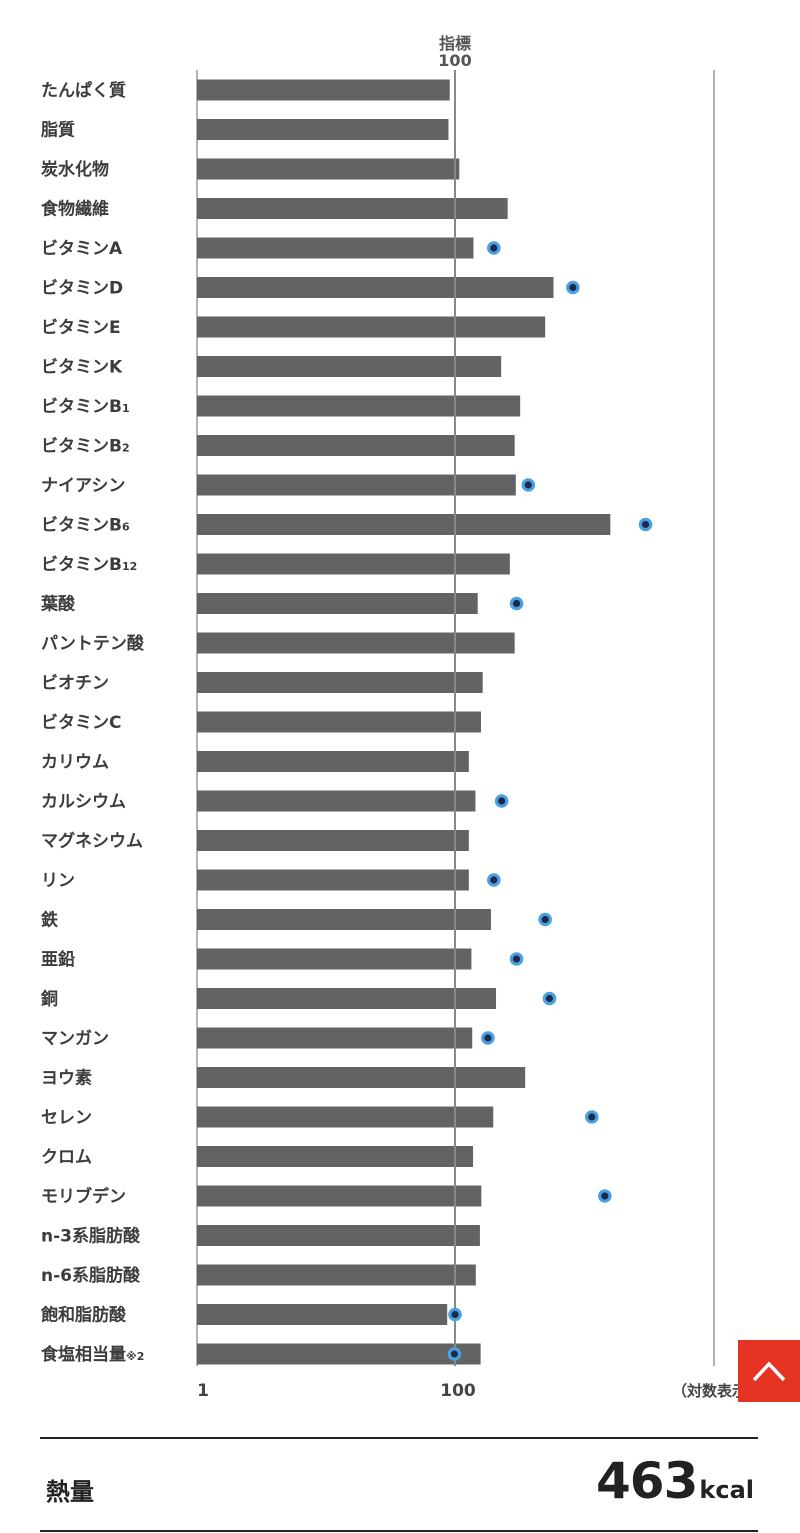 The image size is (800, 1533). What do you see at coordinates (91, 1275) in the screenshot?
I see `category-label: n-6系脂肪酸` at bounding box center [91, 1275].